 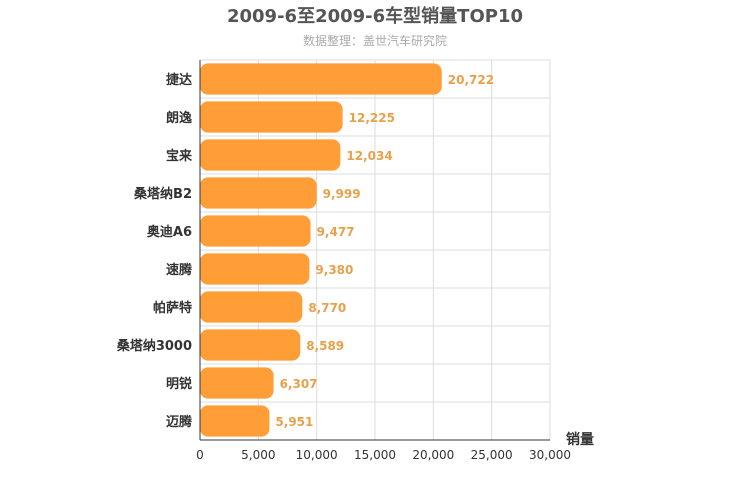 I want to click on x-axis-title: 销量, so click(x=580, y=439).